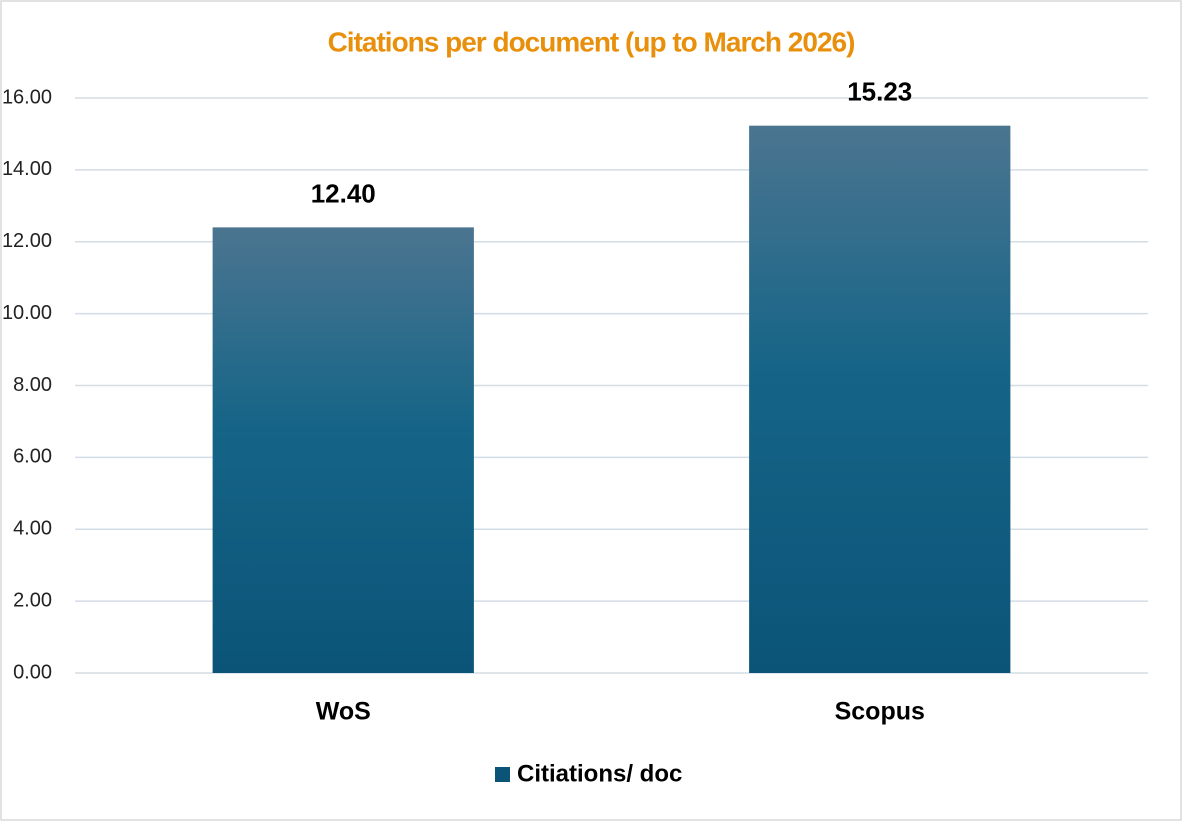  What do you see at coordinates (879, 92) in the screenshot?
I see `value-label: 15.23` at bounding box center [879, 92].